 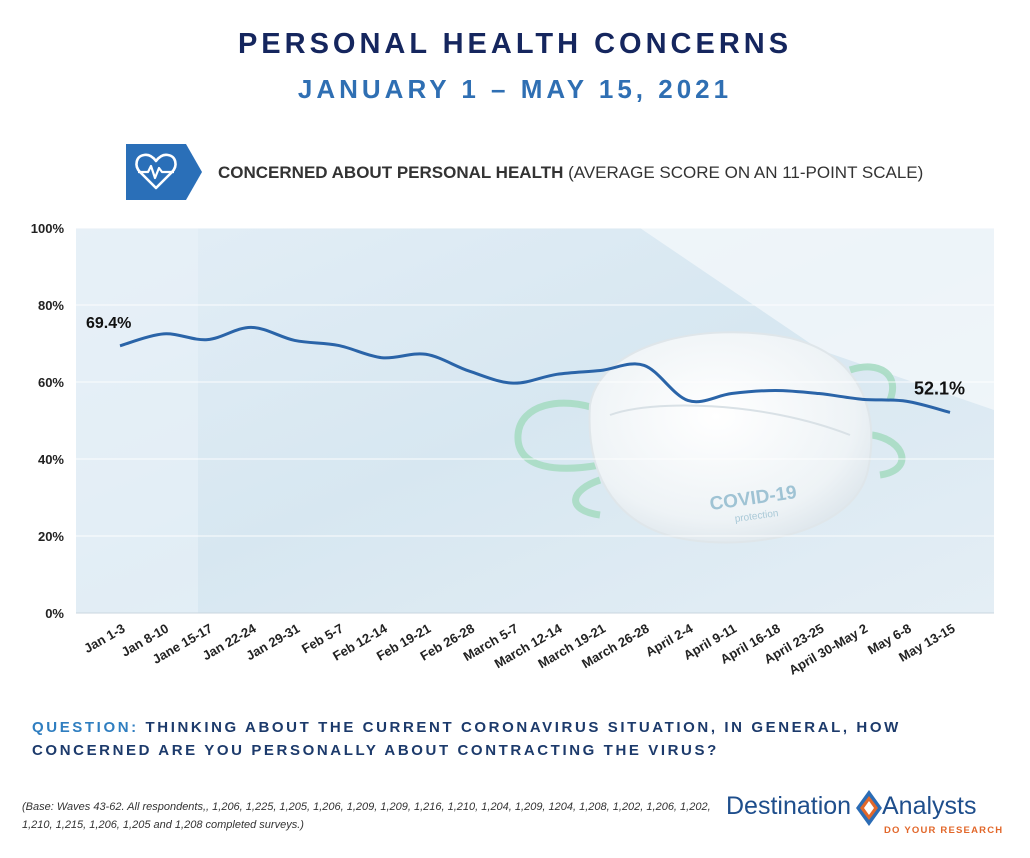 I want to click on data-label: 69.4%, so click(x=108, y=323).